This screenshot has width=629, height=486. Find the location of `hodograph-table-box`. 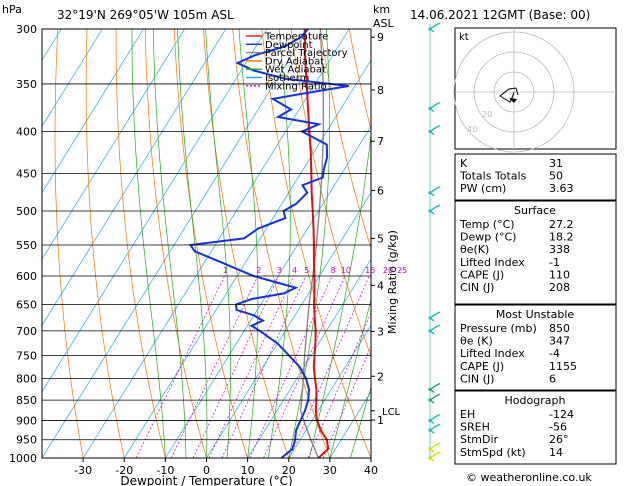

hodograph-table-box is located at coordinates (535, 427).